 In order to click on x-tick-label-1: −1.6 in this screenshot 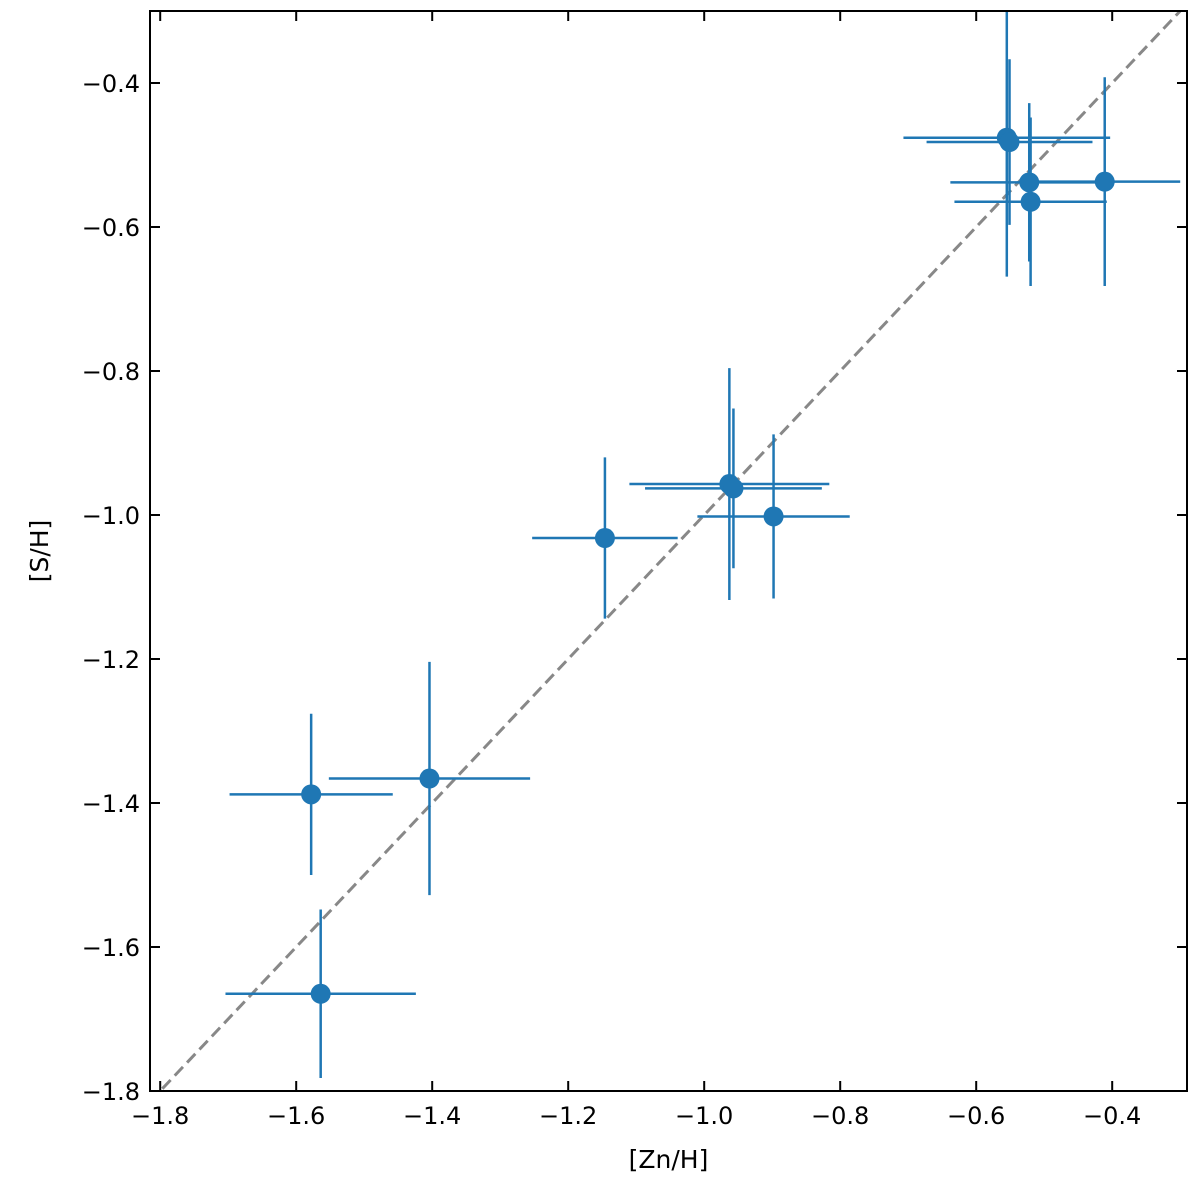, I will do `click(296, 1116)`.